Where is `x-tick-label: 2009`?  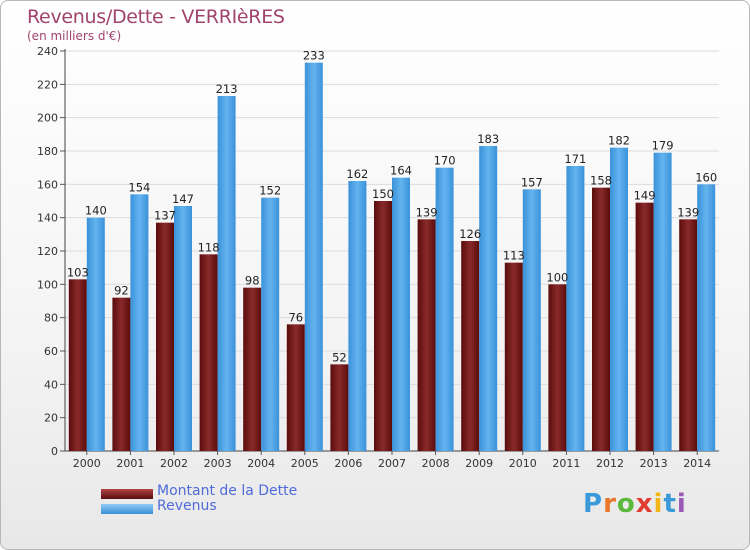
x-tick-label: 2009 is located at coordinates (479, 463).